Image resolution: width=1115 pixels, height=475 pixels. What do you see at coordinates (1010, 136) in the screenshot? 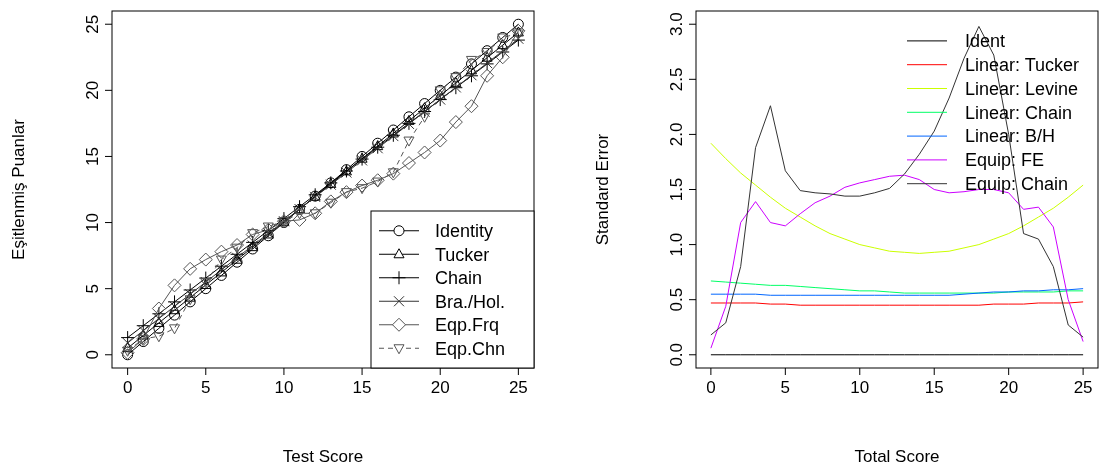
I see `legend-label: Linear: B/H` at bounding box center [1010, 136].